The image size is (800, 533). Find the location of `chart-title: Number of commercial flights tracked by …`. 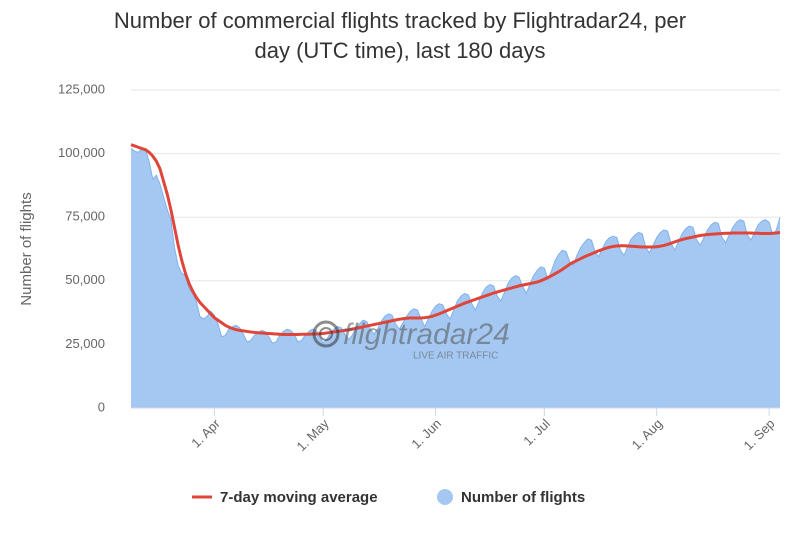

chart-title: Number of commercial flights tracked by … is located at coordinates (400, 20).